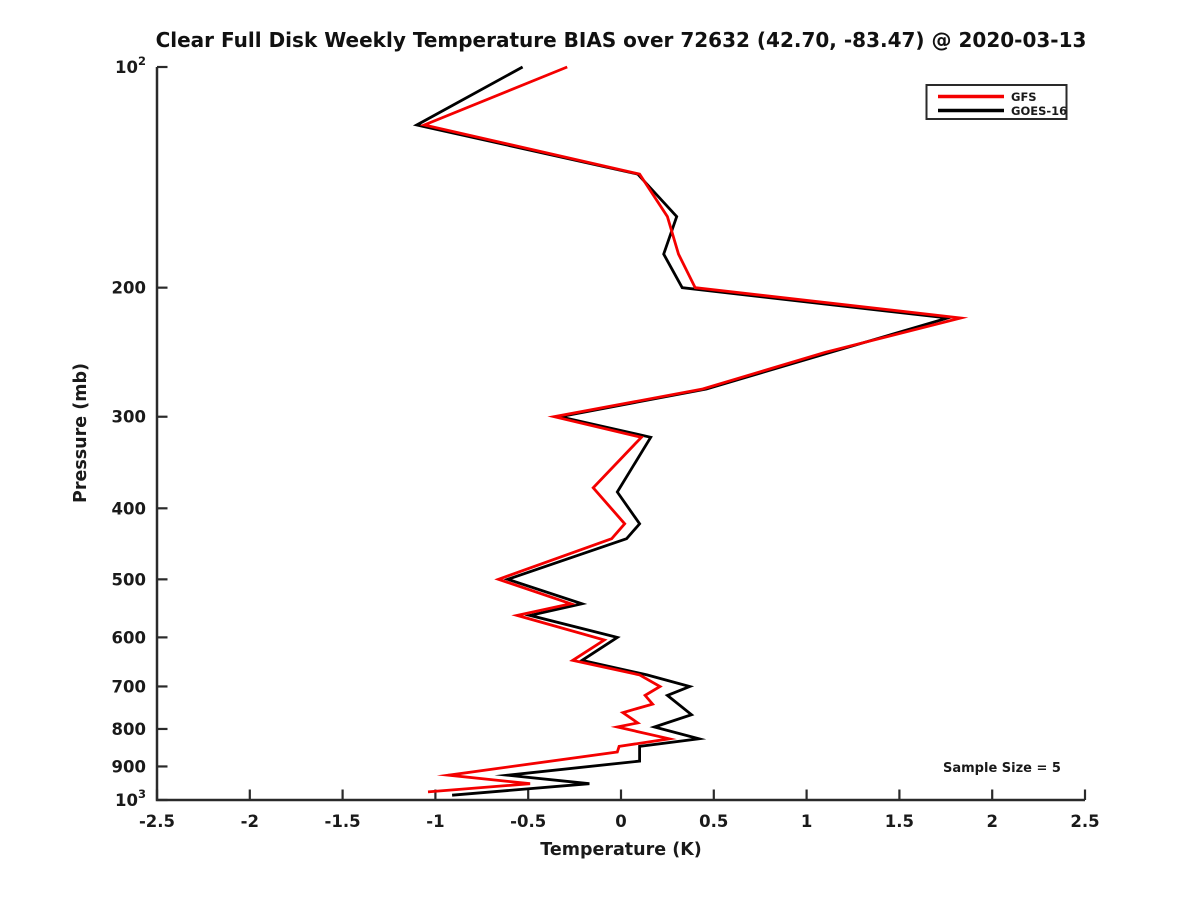 This screenshot has width=1200, height=900. What do you see at coordinates (343, 821) in the screenshot?
I see `x-tick-label: -1.5` at bounding box center [343, 821].